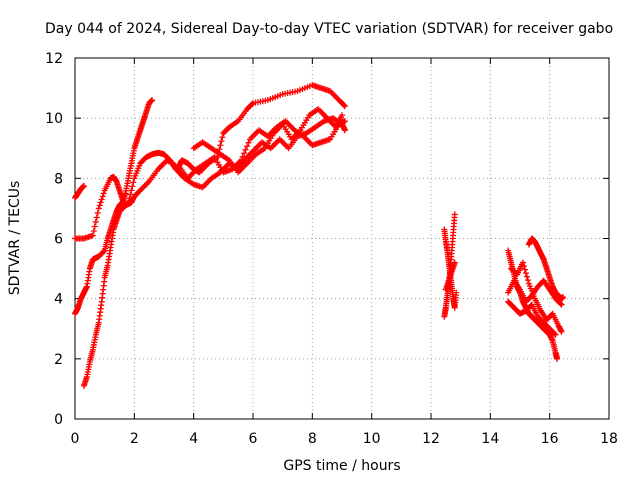  What do you see at coordinates (58, 300) in the screenshot?
I see `y-tick-label: 4` at bounding box center [58, 300].